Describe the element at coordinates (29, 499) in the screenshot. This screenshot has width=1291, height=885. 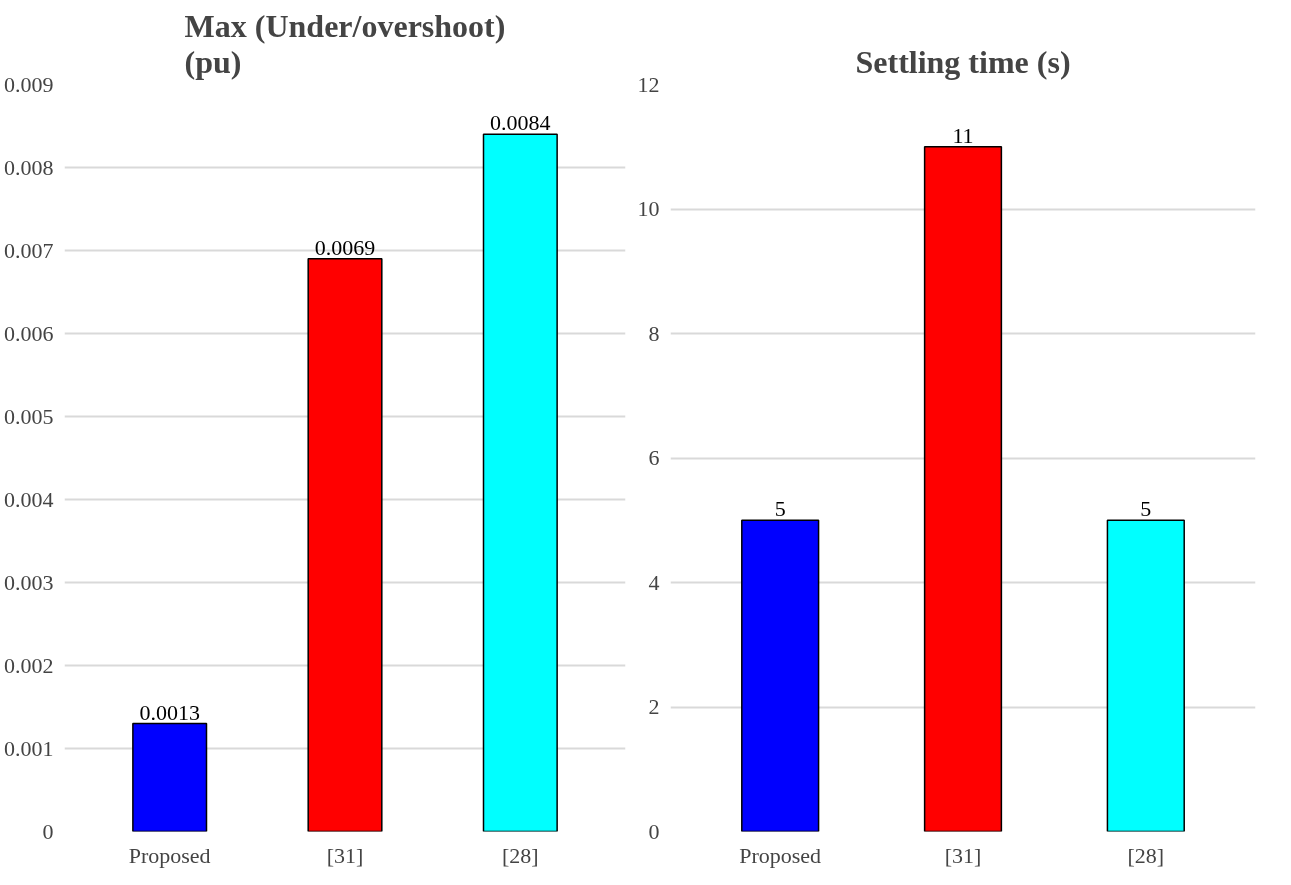
I see `y-tick-label: 0.004` at that location.